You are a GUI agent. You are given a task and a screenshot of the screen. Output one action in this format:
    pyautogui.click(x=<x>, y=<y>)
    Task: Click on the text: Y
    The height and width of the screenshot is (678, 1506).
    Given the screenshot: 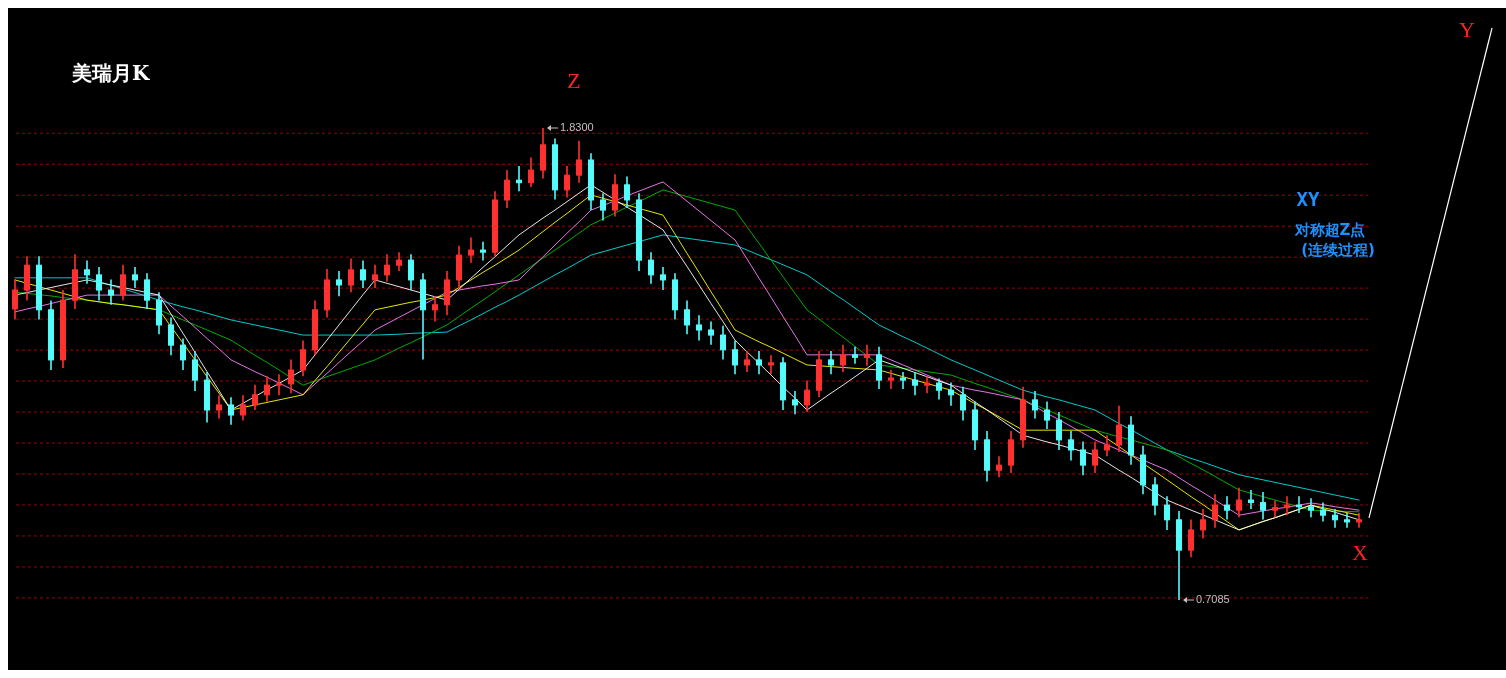 What is the action you would take?
    pyautogui.click(x=1467, y=30)
    